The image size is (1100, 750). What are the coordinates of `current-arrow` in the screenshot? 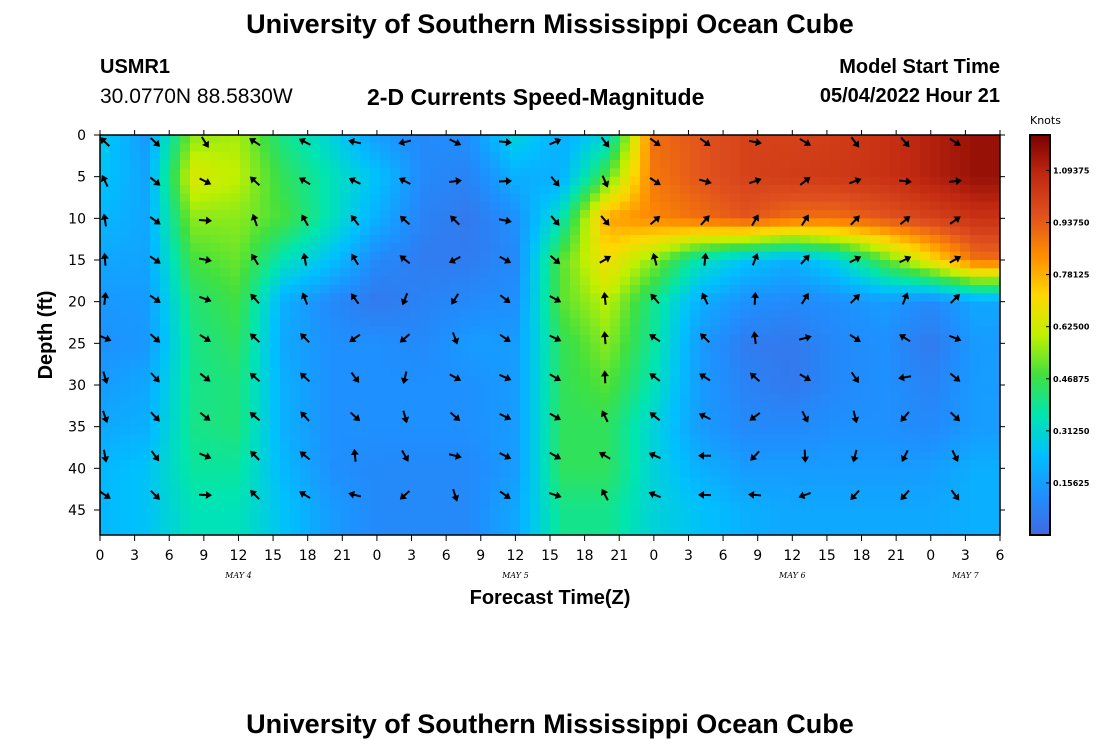 It's located at (655, 142).